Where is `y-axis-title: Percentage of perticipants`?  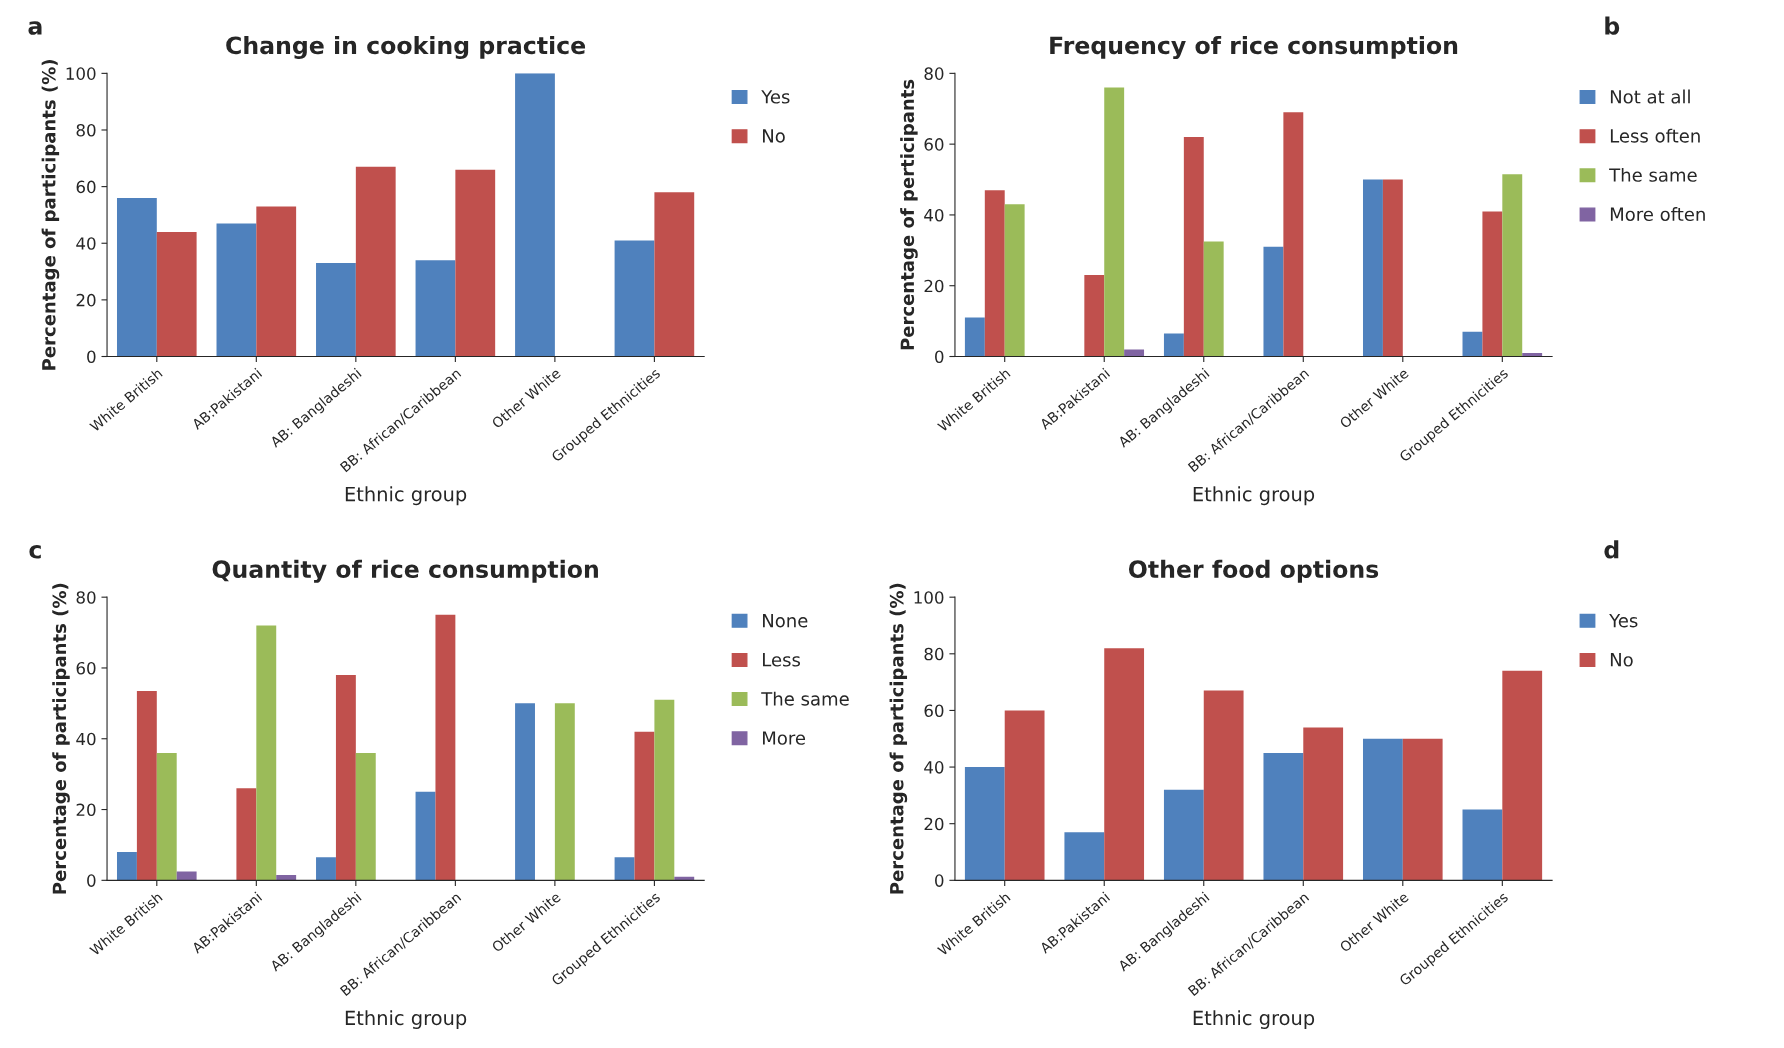 y-axis-title: Percentage of perticipants is located at coordinates (909, 214).